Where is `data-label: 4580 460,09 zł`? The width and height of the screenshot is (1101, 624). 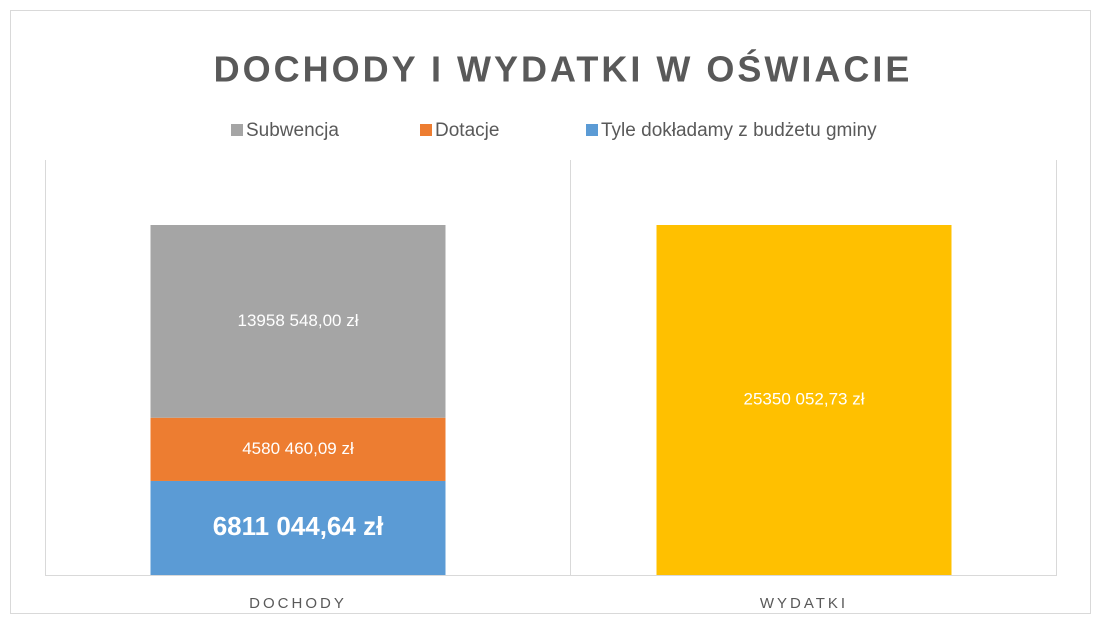 data-label: 4580 460,09 zł is located at coordinates (298, 448).